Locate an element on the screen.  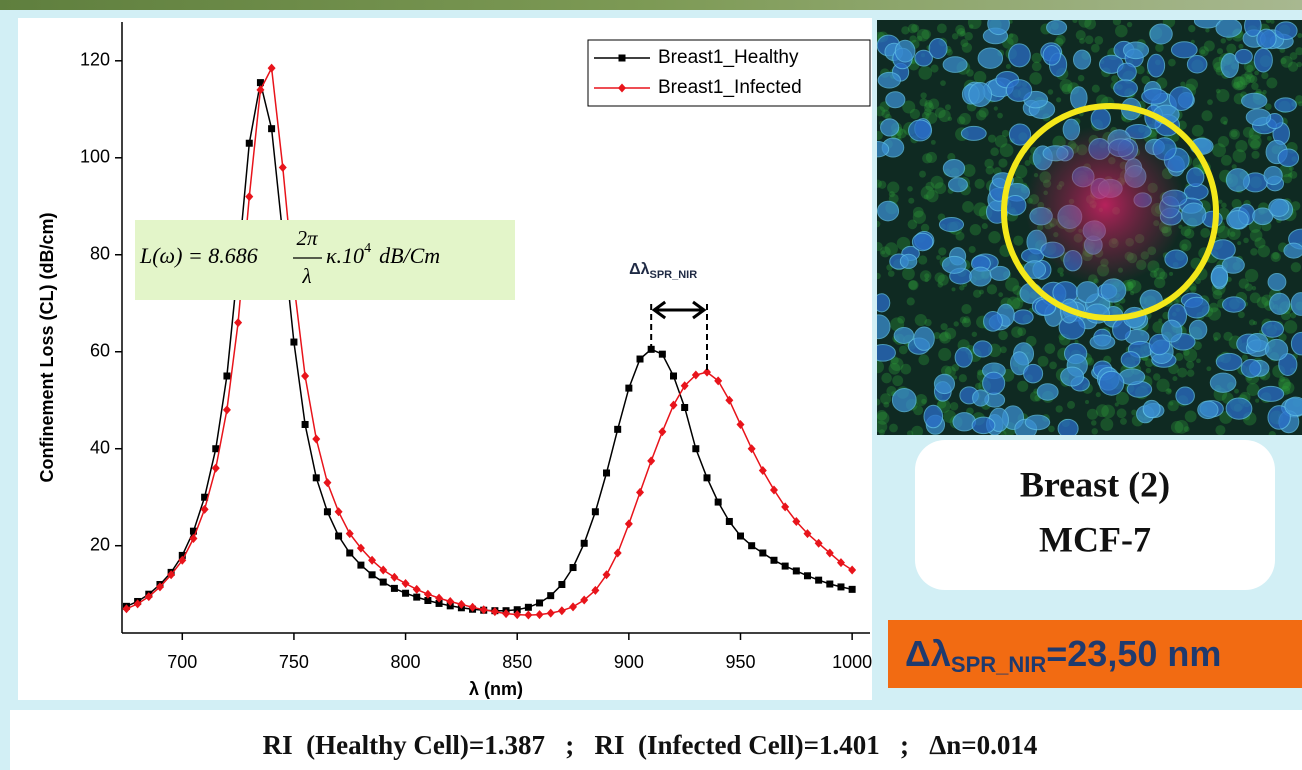
shift-label: ΔλSPR_NIR is located at coordinates (663, 271).